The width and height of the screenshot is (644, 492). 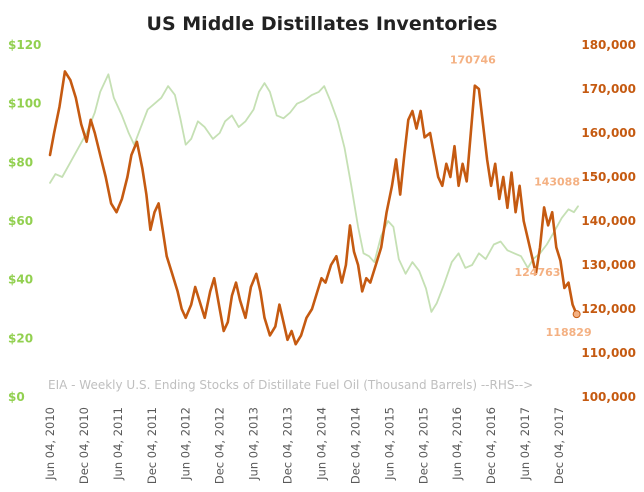 What do you see at coordinates (355, 445) in the screenshot?
I see `x-tick-label: Dec 04, 2014` at bounding box center [355, 445].